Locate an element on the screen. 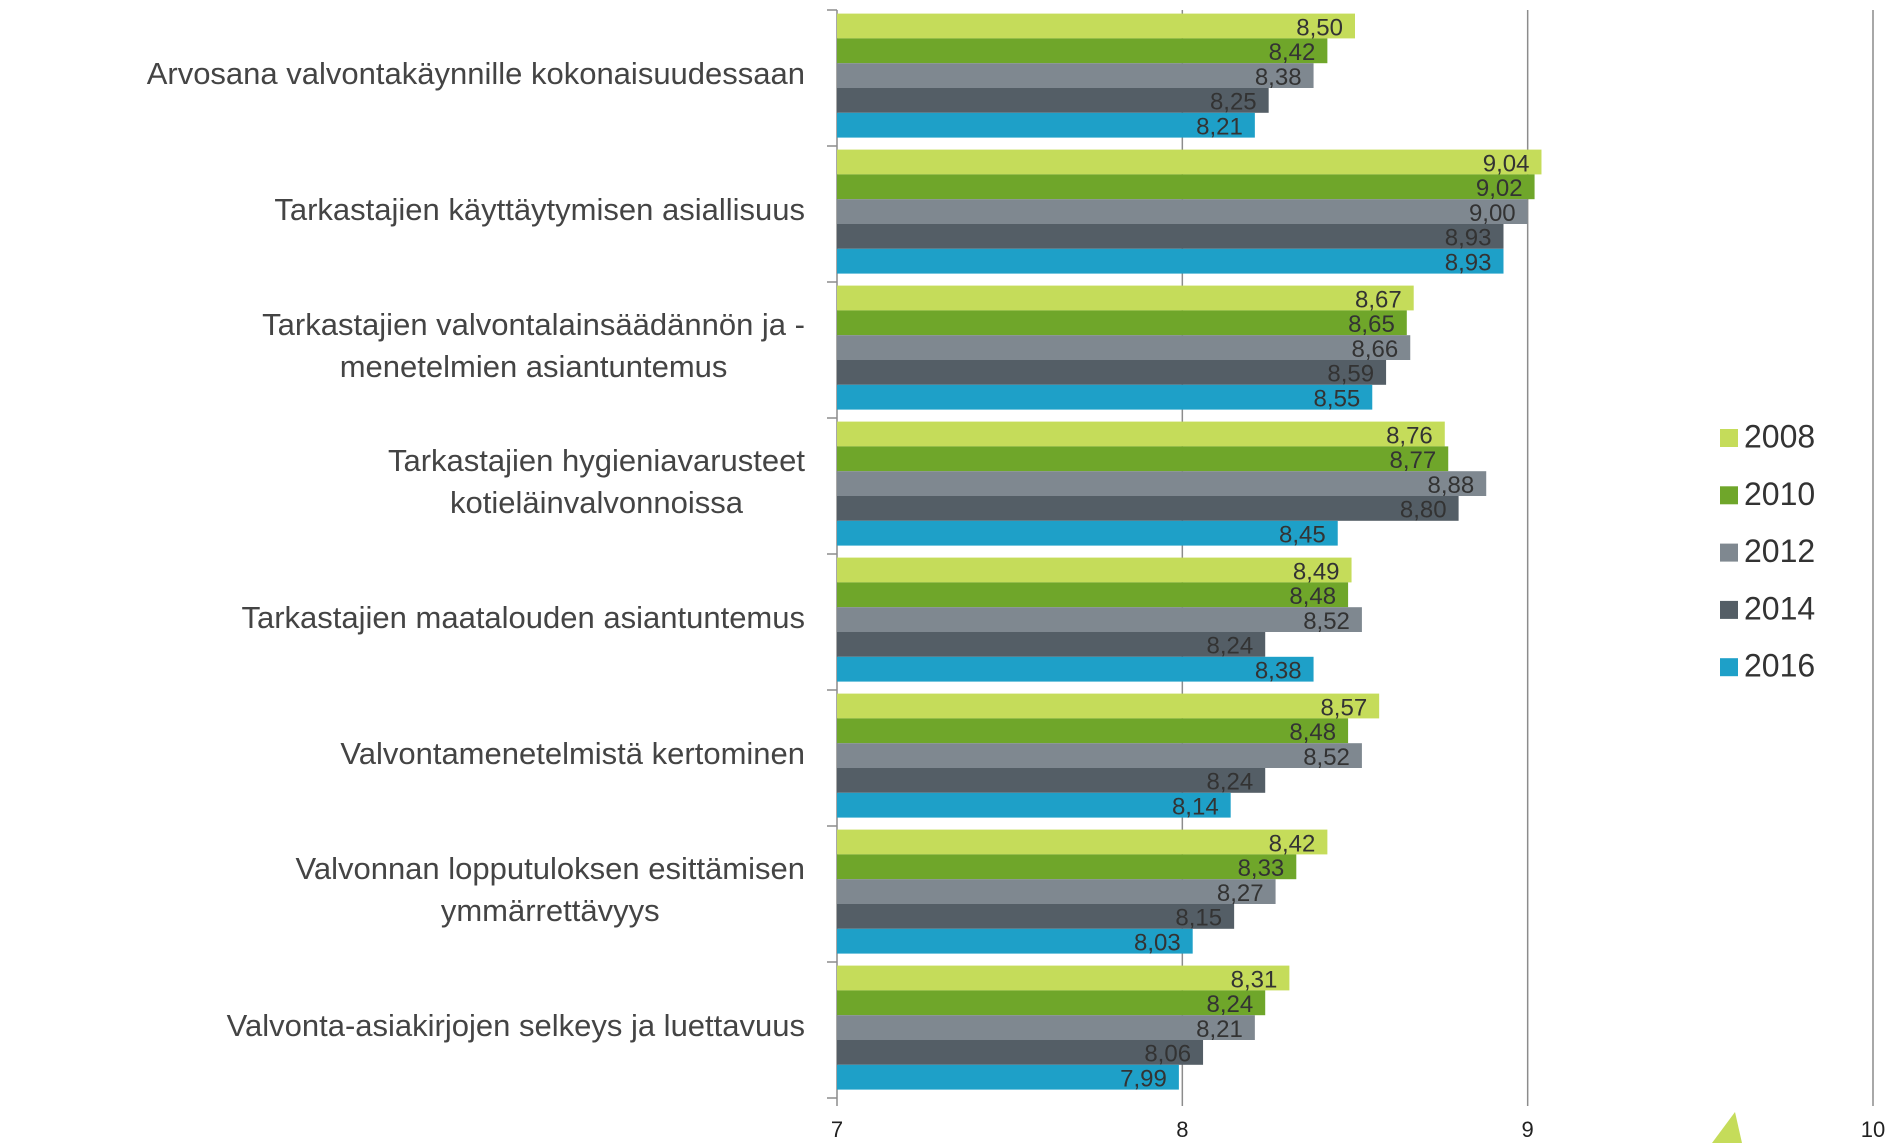 The height and width of the screenshot is (1143, 1896). data-label: 8,33 is located at coordinates (1261, 868).